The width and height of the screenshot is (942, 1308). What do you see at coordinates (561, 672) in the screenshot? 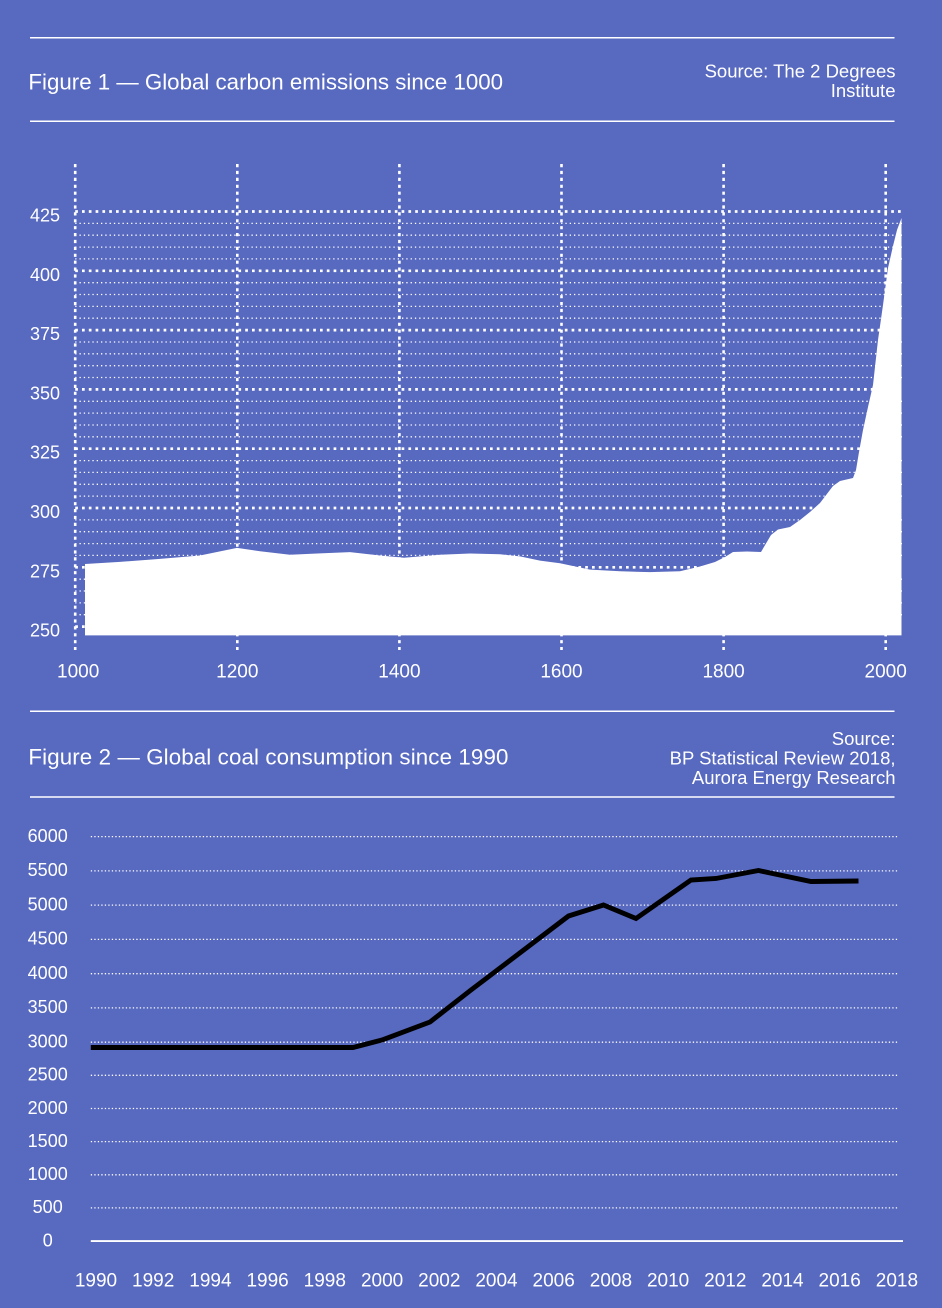
I see `svg-text: 1600` at bounding box center [561, 672].